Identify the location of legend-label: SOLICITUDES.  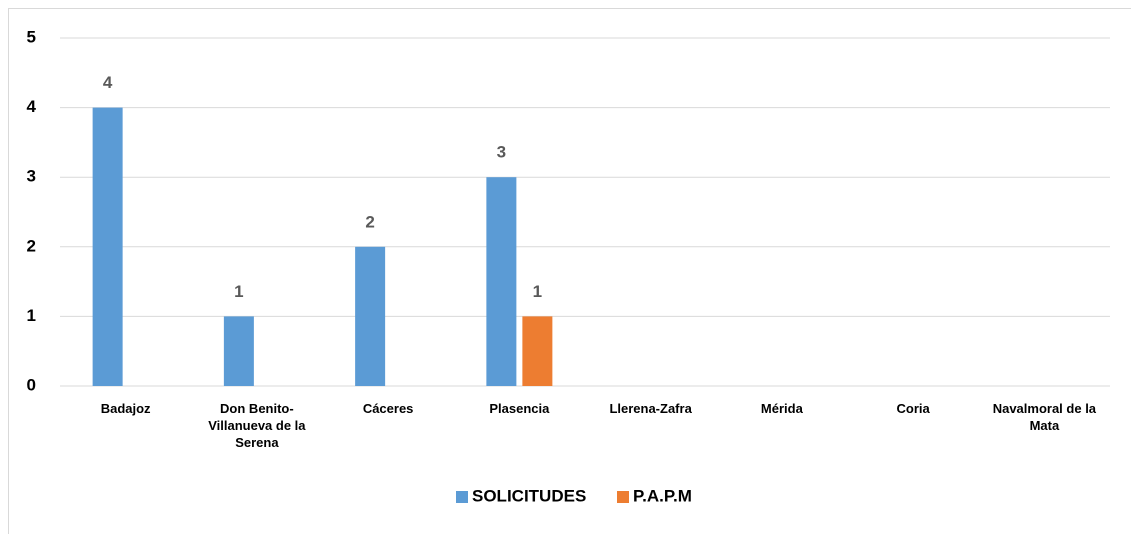
(529, 495).